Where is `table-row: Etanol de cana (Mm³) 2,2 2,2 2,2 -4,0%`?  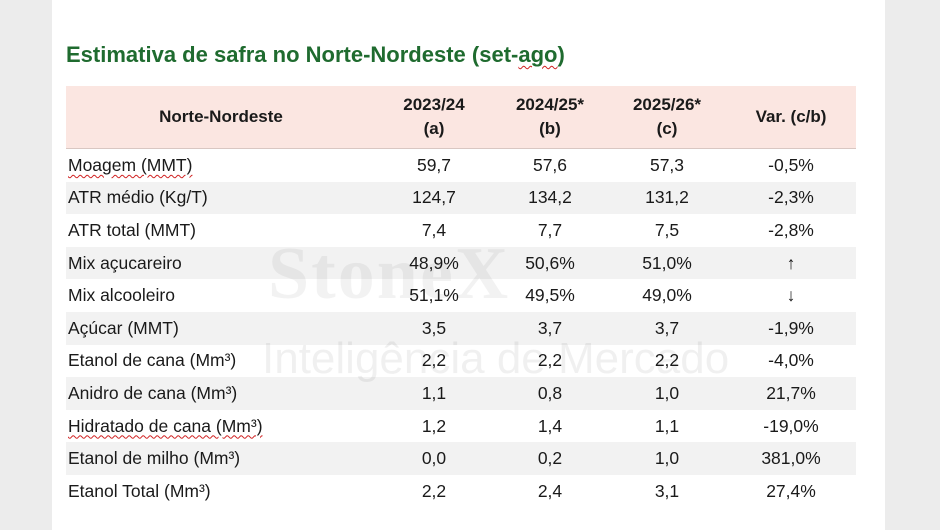
table-row: Etanol de cana (Mm³) 2,2 2,2 2,2 -4,0% is located at coordinates (461, 361).